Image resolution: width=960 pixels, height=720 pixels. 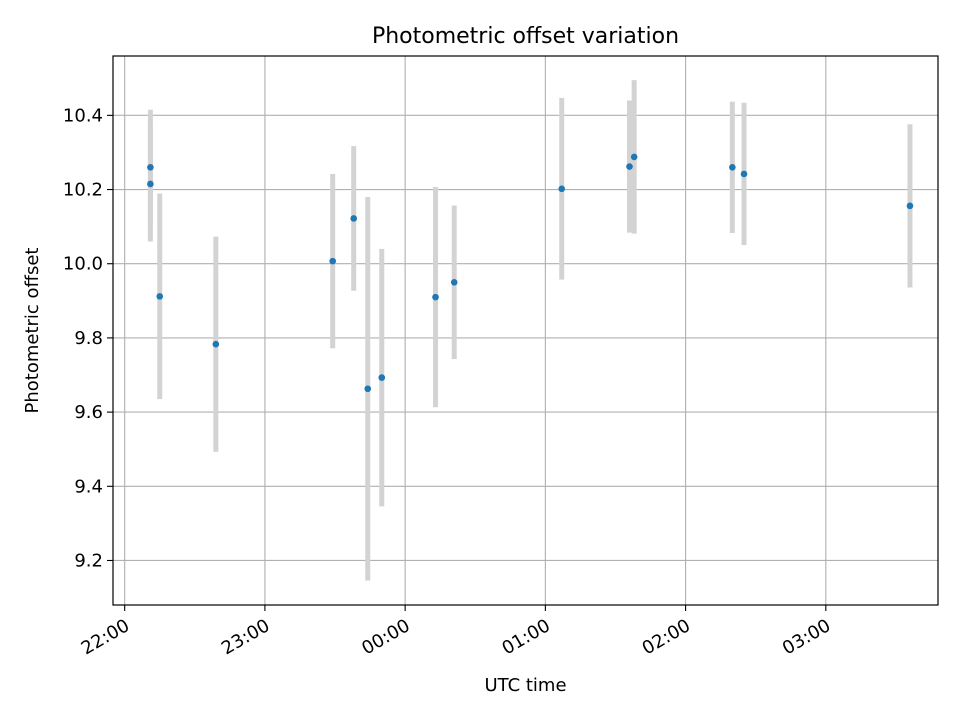 I want to click on y-tick-label: 10.2, so click(x=83, y=190).